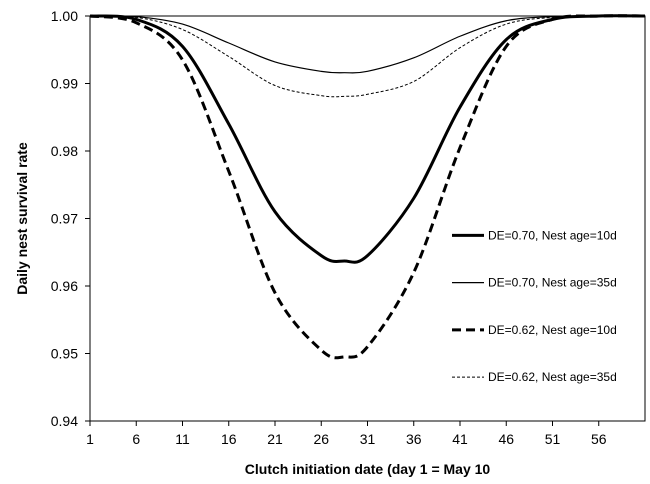  What do you see at coordinates (64, 219) in the screenshot?
I see `y-tick-label: 0.97` at bounding box center [64, 219].